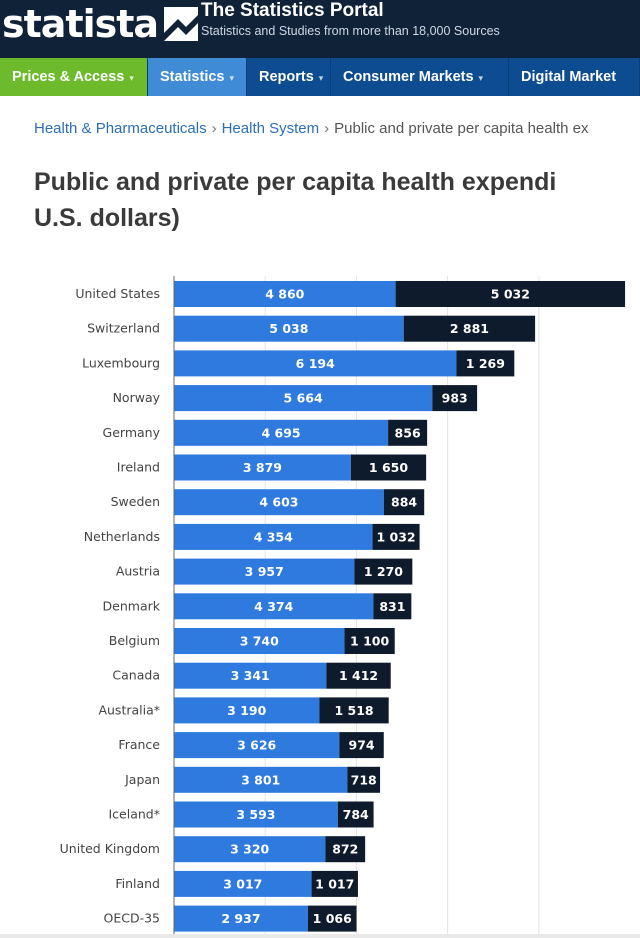  Describe the element at coordinates (80, 24) in the screenshot. I see `logo-wordmark: statista` at that location.